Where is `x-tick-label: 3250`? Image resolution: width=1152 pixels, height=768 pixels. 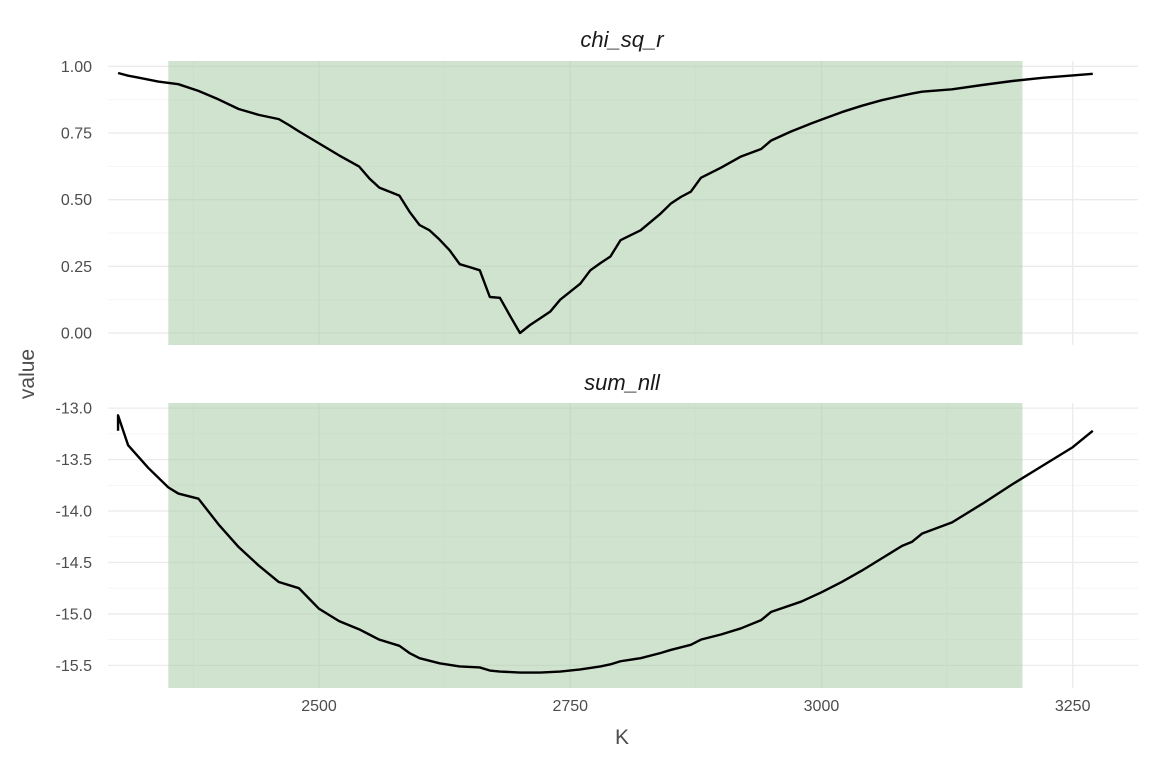
x-tick-label: 3250 is located at coordinates (1073, 706).